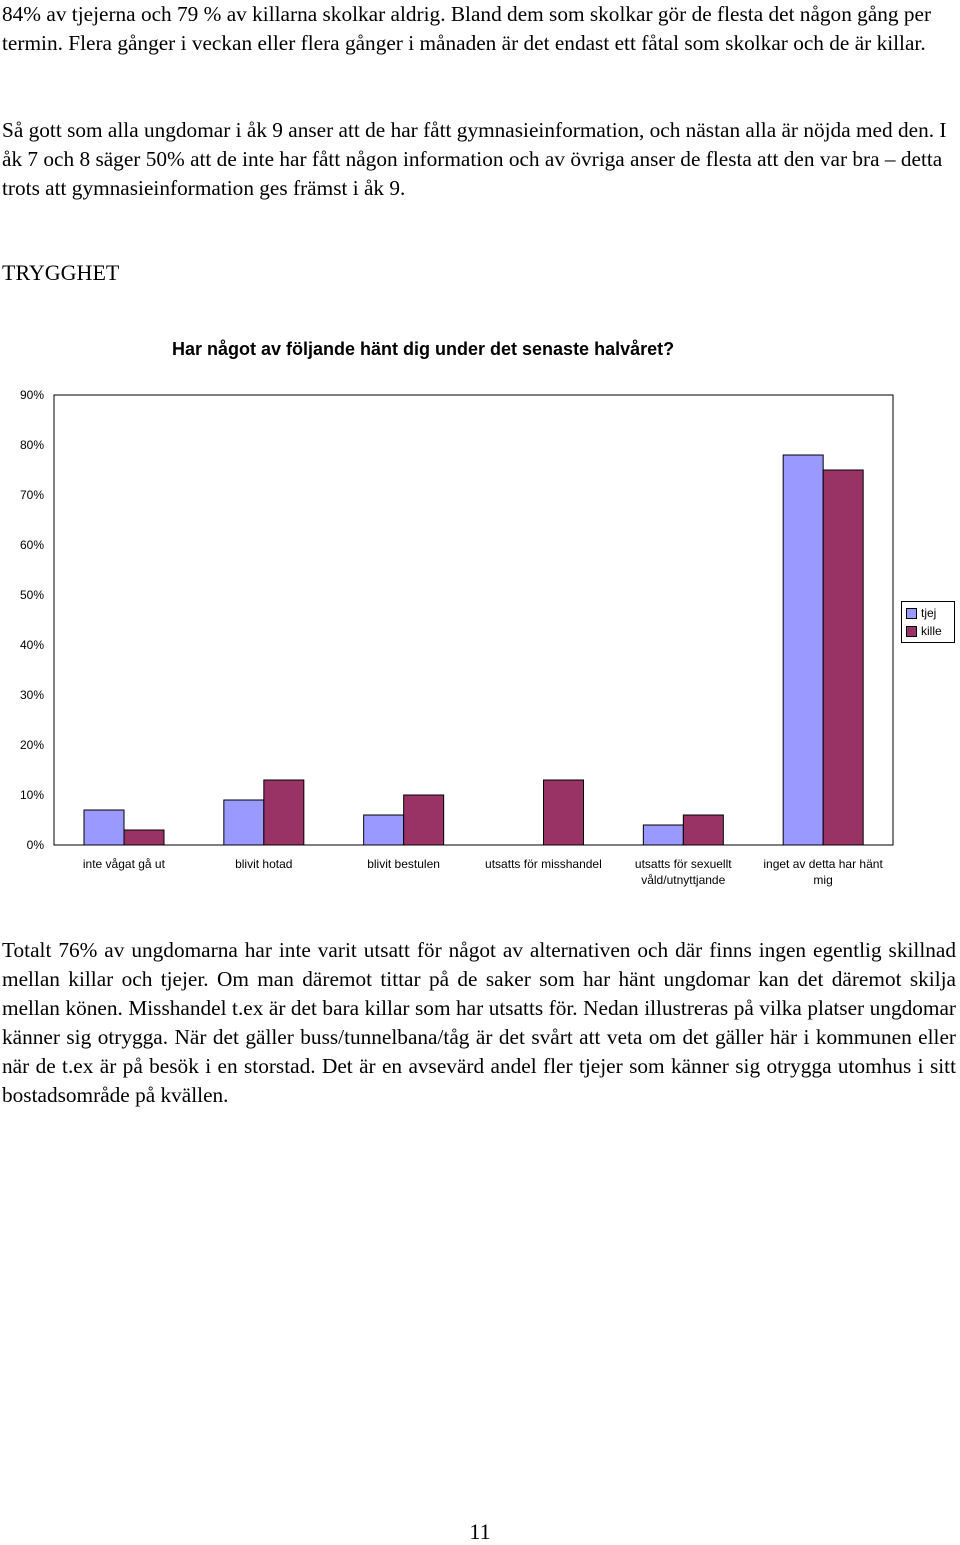  What do you see at coordinates (32, 545) in the screenshot?
I see `y-tick-label: 60%` at bounding box center [32, 545].